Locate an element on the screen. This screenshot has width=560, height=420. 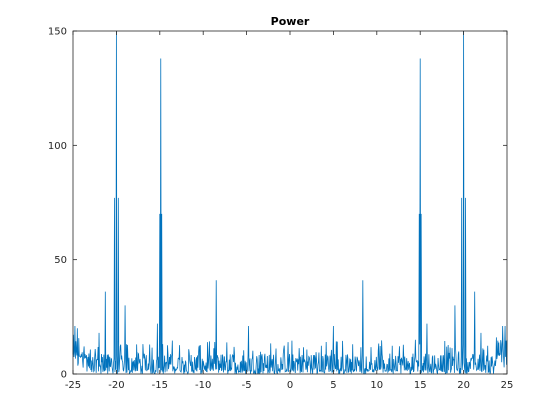
x-tick-label: -10 is located at coordinates (203, 385).